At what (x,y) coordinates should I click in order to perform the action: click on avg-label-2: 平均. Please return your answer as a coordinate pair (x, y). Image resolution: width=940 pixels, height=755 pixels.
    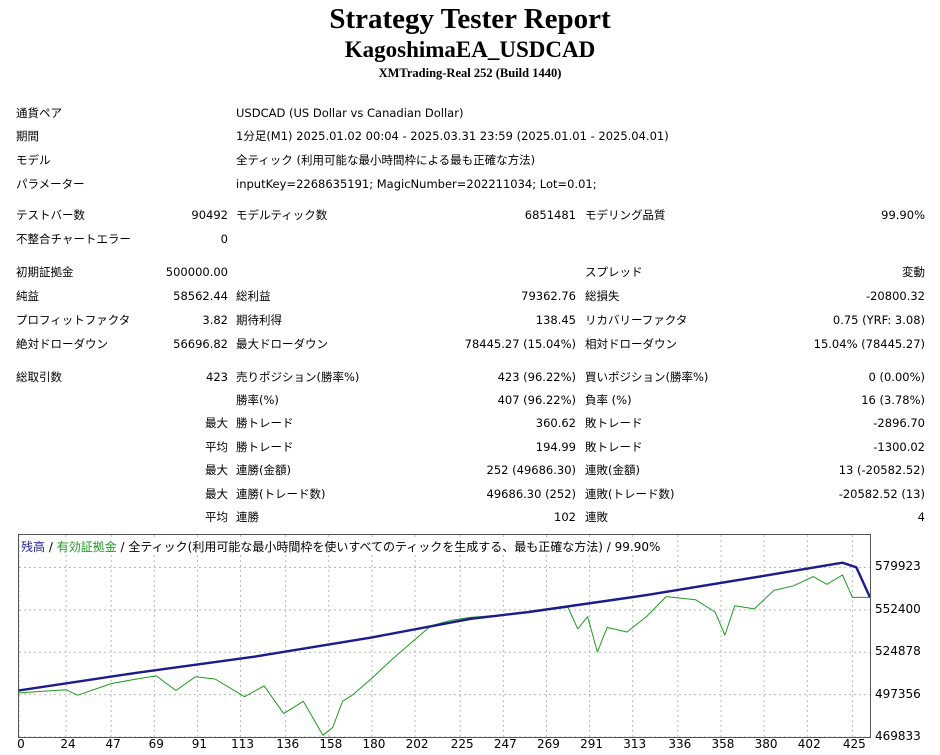
    Looking at the image, I should click on (216, 517).